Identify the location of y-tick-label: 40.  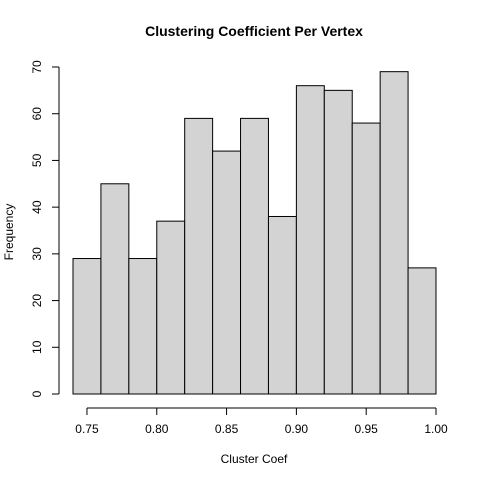
(37, 207).